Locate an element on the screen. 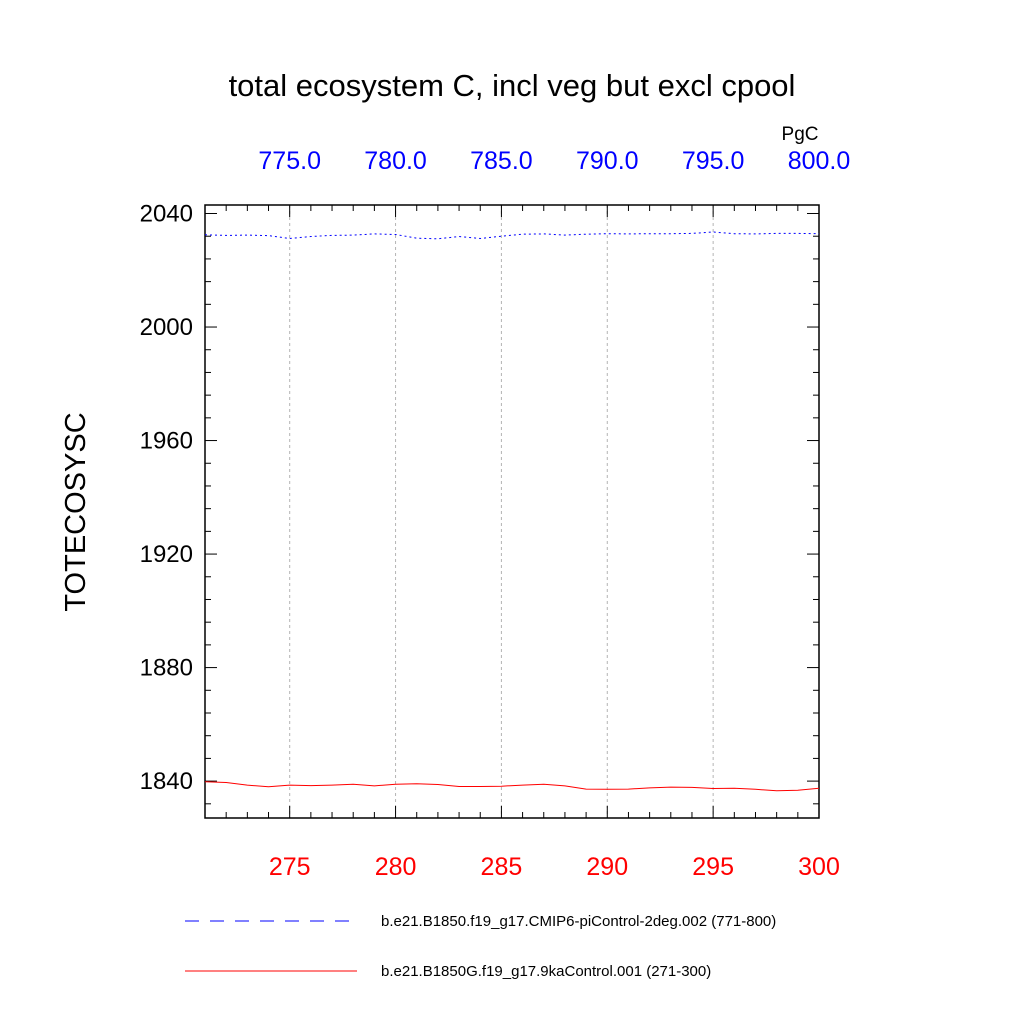  y-tick-label: 1920 is located at coordinates (166, 554).